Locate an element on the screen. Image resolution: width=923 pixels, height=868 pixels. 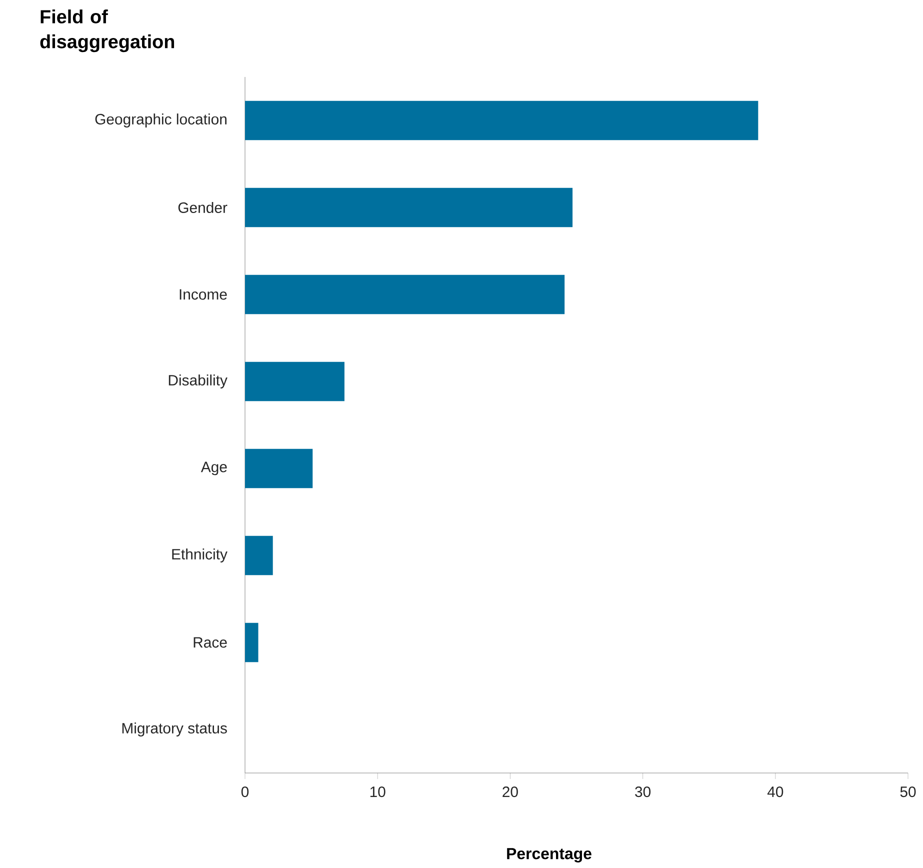
y-tick-label: Age is located at coordinates (213, 469).